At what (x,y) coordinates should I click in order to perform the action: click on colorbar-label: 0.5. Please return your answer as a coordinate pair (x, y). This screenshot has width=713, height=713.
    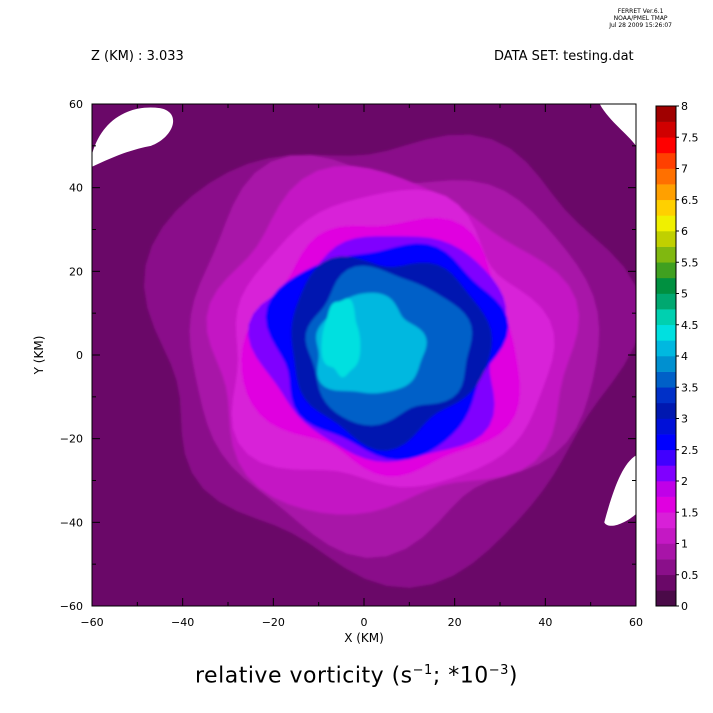
    Looking at the image, I should click on (690, 575).